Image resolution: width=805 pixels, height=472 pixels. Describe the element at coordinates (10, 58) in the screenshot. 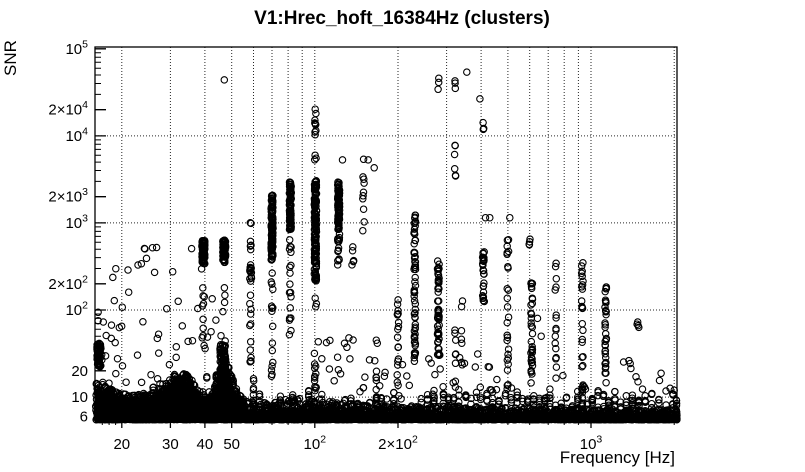

I see `y-axis-title: SNR` at that location.